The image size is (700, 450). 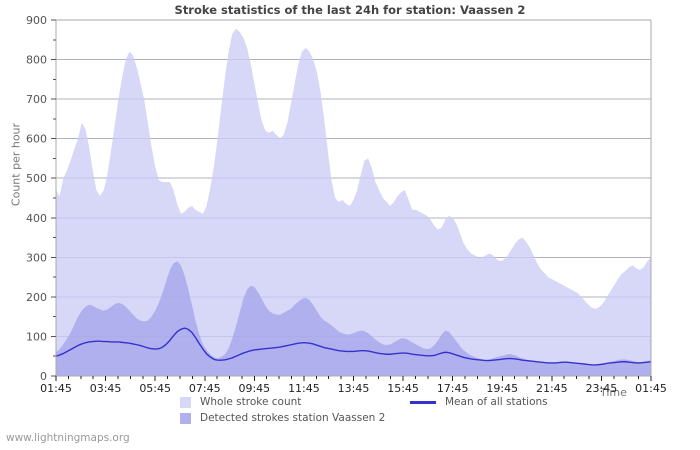 What do you see at coordinates (106, 388) in the screenshot?
I see `x-tick-label: 03:45` at bounding box center [106, 388].